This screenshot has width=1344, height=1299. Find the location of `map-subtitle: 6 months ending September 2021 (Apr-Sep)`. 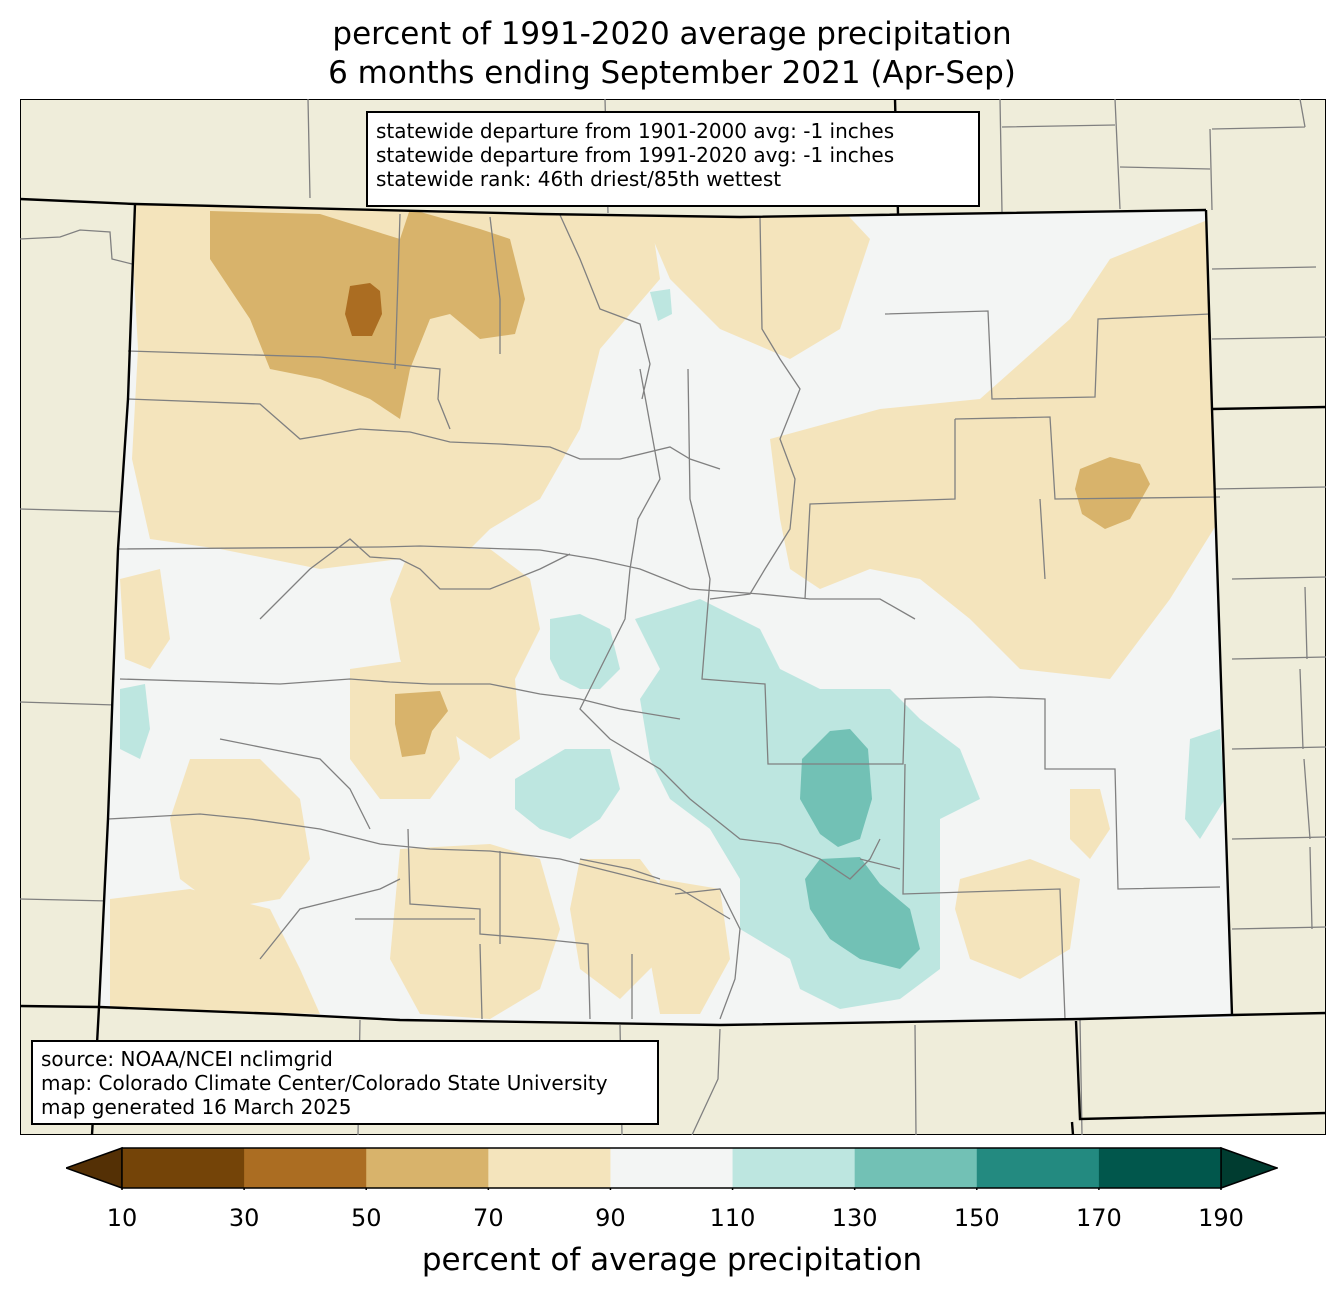

map-subtitle: 6 months ending September 2021 (Apr-Sep) is located at coordinates (672, 73).